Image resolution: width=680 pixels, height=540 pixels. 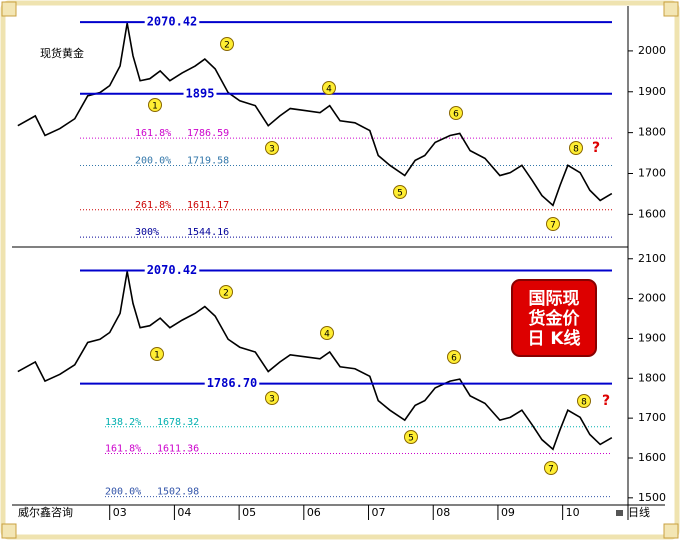 What do you see at coordinates (553, 338) in the screenshot?
I see `chart-title: 日 K线` at bounding box center [553, 338].